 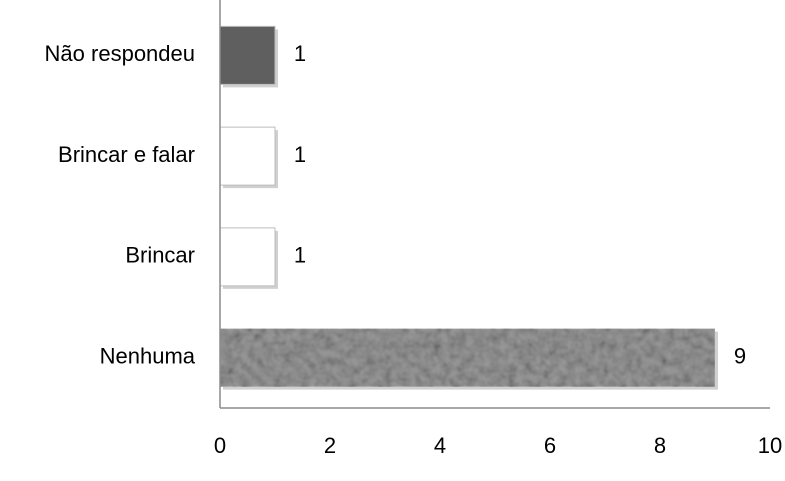 What do you see at coordinates (120, 53) in the screenshot?
I see `y-tick-label: Não respondeu` at bounding box center [120, 53].